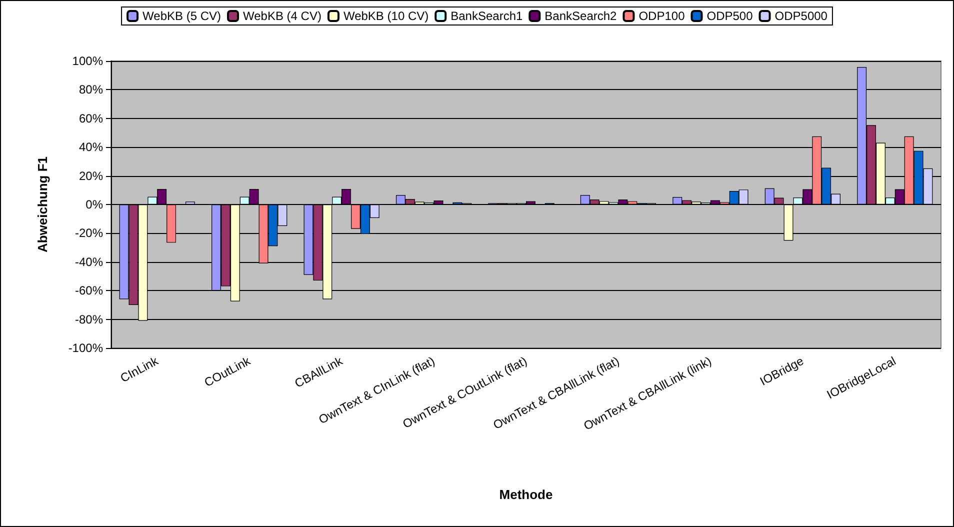 The height and width of the screenshot is (527, 954). Describe the element at coordinates (88, 61) in the screenshot. I see `y-tick-label: 100%` at that location.